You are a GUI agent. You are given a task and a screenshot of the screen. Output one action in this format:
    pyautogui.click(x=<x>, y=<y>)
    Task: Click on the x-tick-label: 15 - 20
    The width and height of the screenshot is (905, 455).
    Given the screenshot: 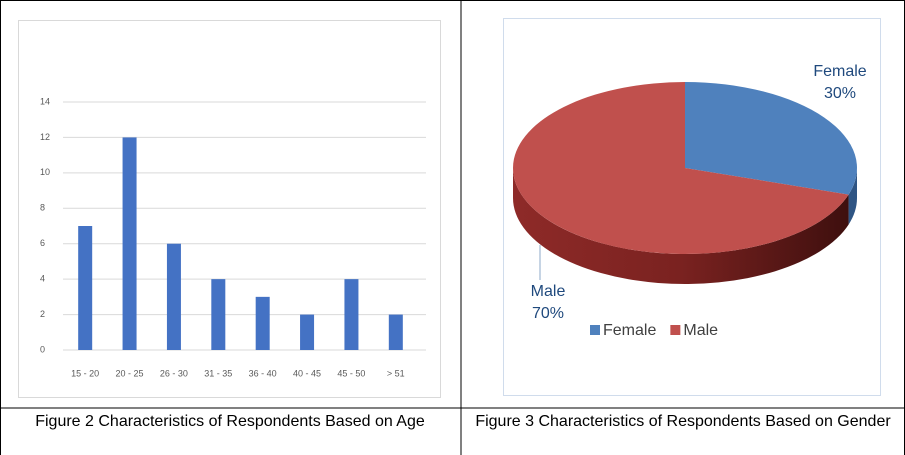 What is the action you would take?
    pyautogui.click(x=85, y=373)
    